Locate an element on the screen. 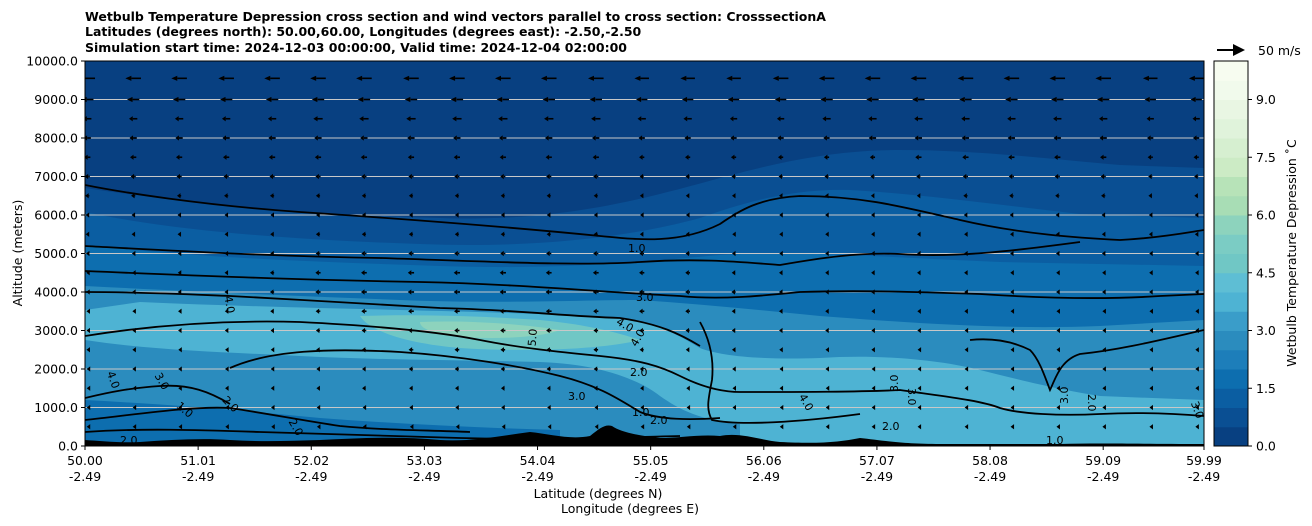  x-tick-label-lon: -2.49 is located at coordinates (537, 476).